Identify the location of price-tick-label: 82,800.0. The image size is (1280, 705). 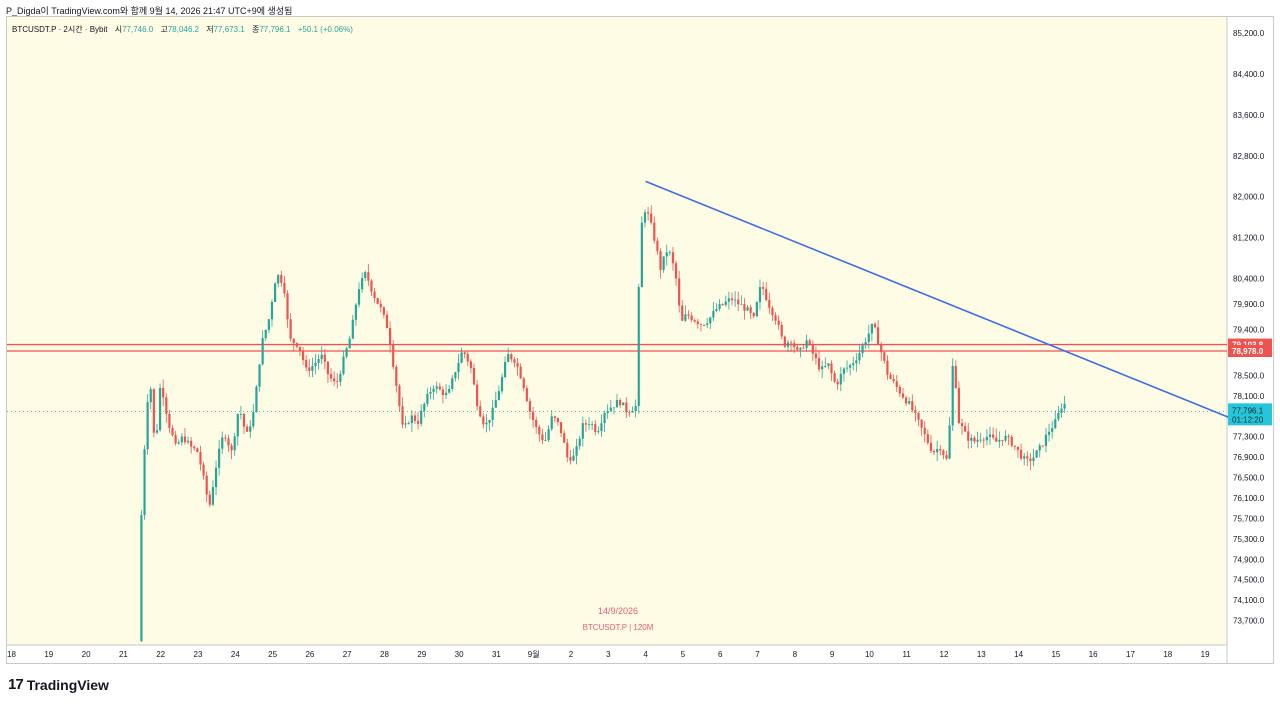
(1249, 156).